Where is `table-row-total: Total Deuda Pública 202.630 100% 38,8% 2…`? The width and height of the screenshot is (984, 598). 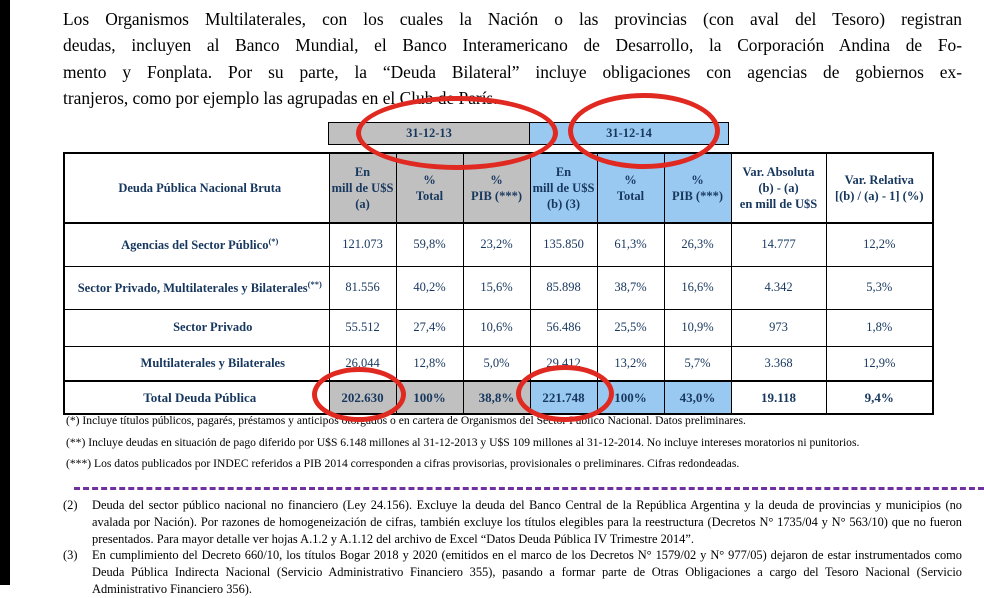
table-row-total: Total Deuda Pública 202.630 100% 38,8% 2… is located at coordinates (498, 397).